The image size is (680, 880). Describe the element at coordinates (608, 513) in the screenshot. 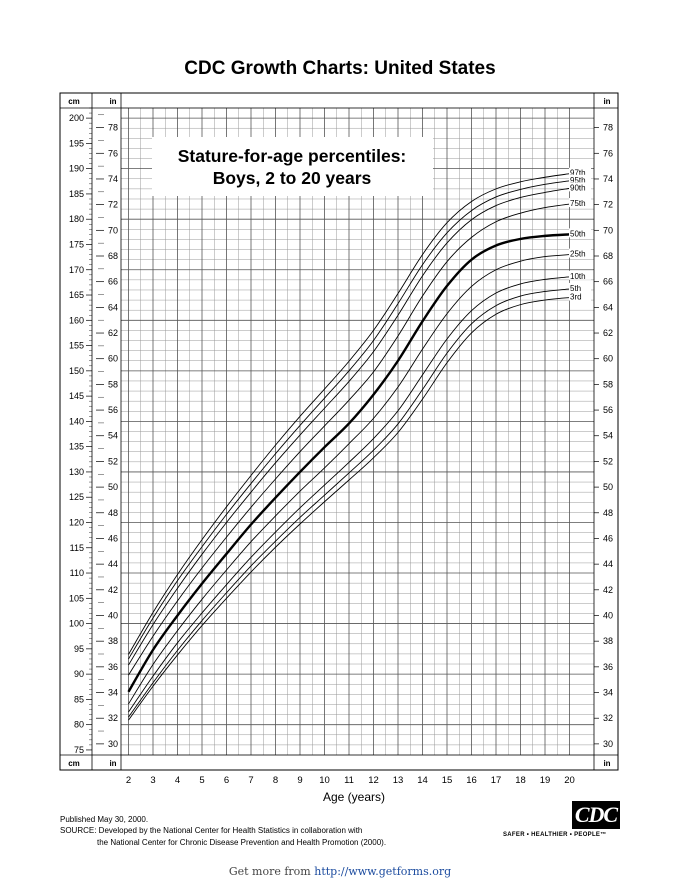

I see `right-in-tick-label: 48` at that location.